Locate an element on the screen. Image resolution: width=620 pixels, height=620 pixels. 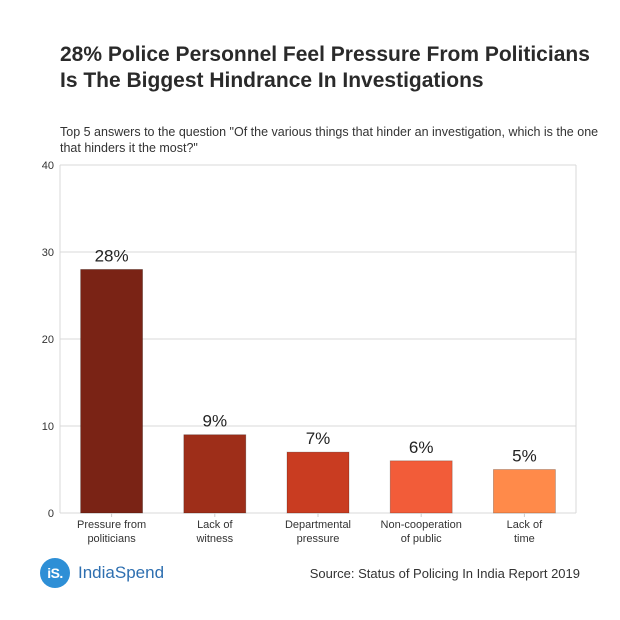
x-tick-label: Non-cooperation is located at coordinates (421, 525).